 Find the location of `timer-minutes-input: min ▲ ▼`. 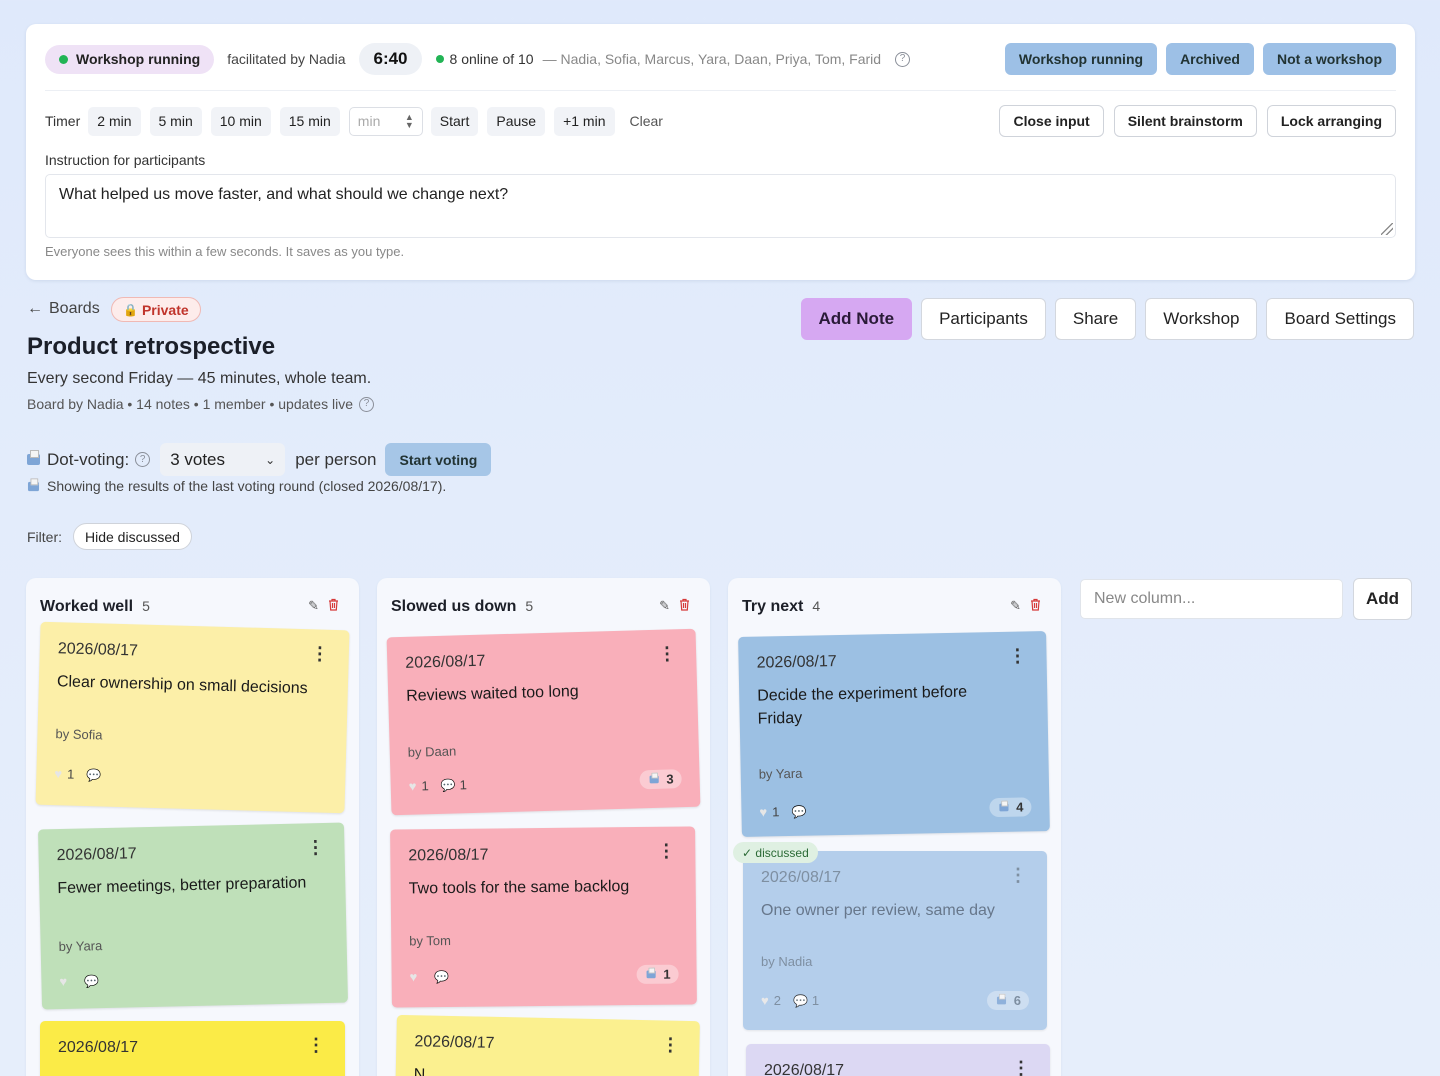

timer-minutes-input: min ▲ ▼ is located at coordinates (385, 121).